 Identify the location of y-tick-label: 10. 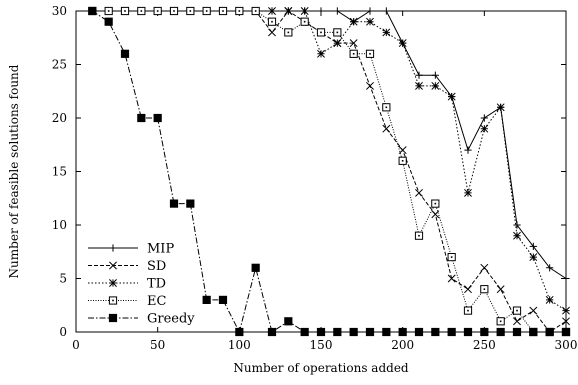
(59, 225).